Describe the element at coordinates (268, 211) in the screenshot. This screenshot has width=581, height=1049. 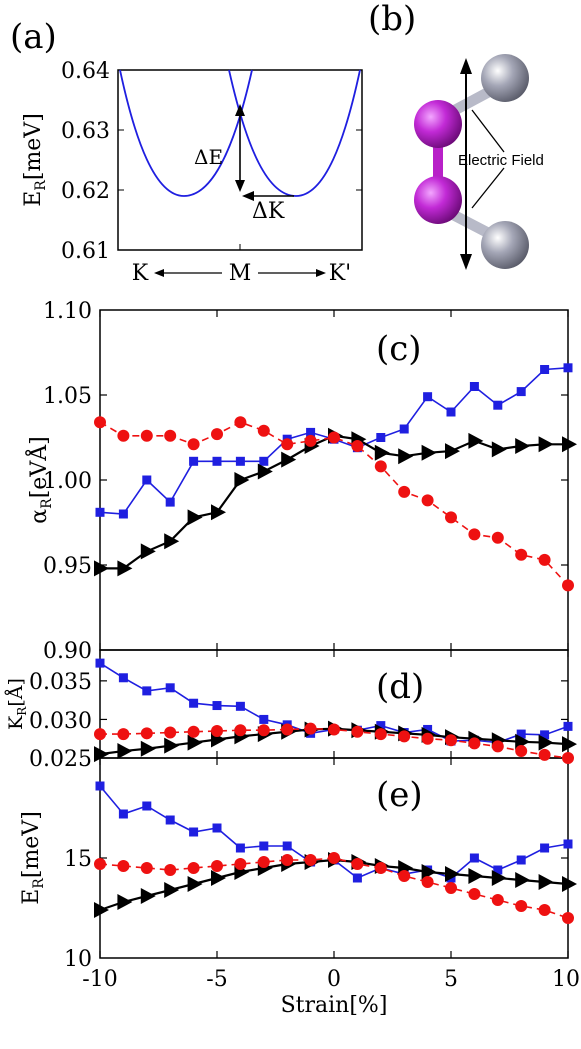
I see `panel-a-dK-label: ΔK` at that location.